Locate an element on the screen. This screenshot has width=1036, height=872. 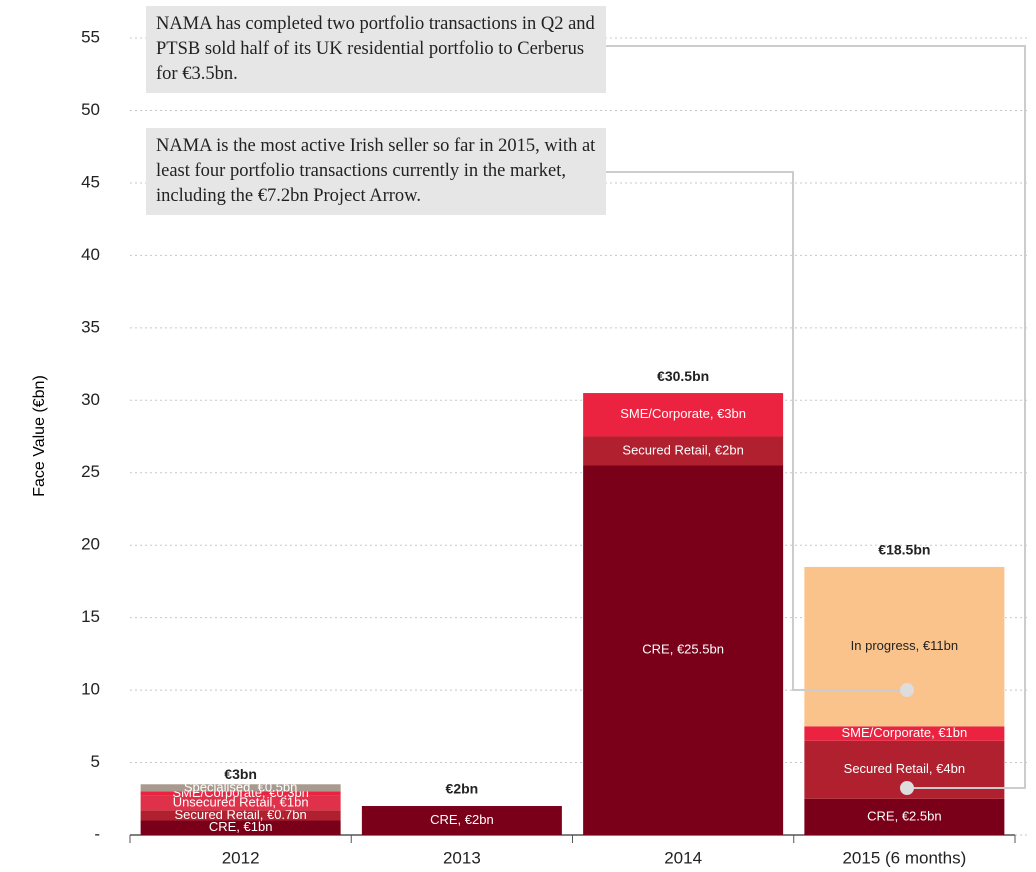
segment-label: SME/Corporate, €1bn is located at coordinates (905, 732).